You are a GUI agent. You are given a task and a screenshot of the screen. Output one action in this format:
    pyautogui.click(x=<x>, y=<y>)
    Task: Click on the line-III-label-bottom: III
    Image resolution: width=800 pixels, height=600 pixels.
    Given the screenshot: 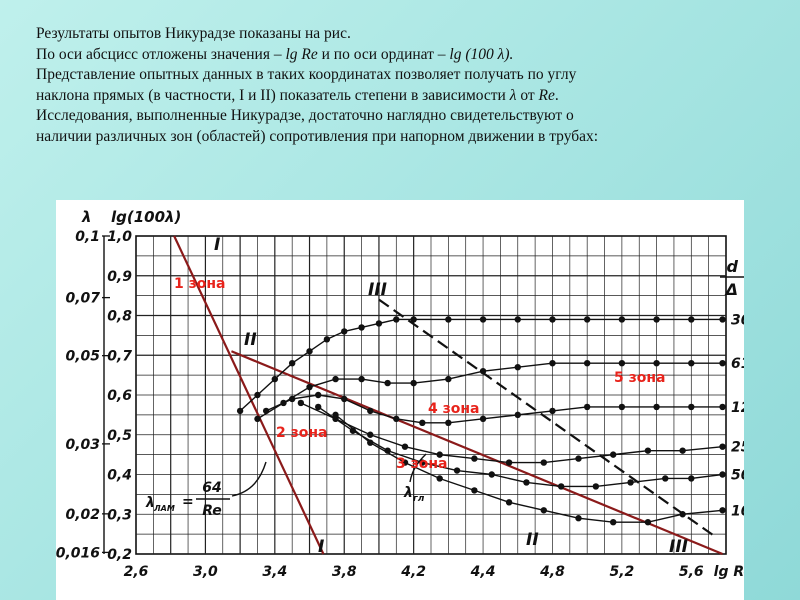 What is the action you would take?
    pyautogui.click(x=678, y=547)
    